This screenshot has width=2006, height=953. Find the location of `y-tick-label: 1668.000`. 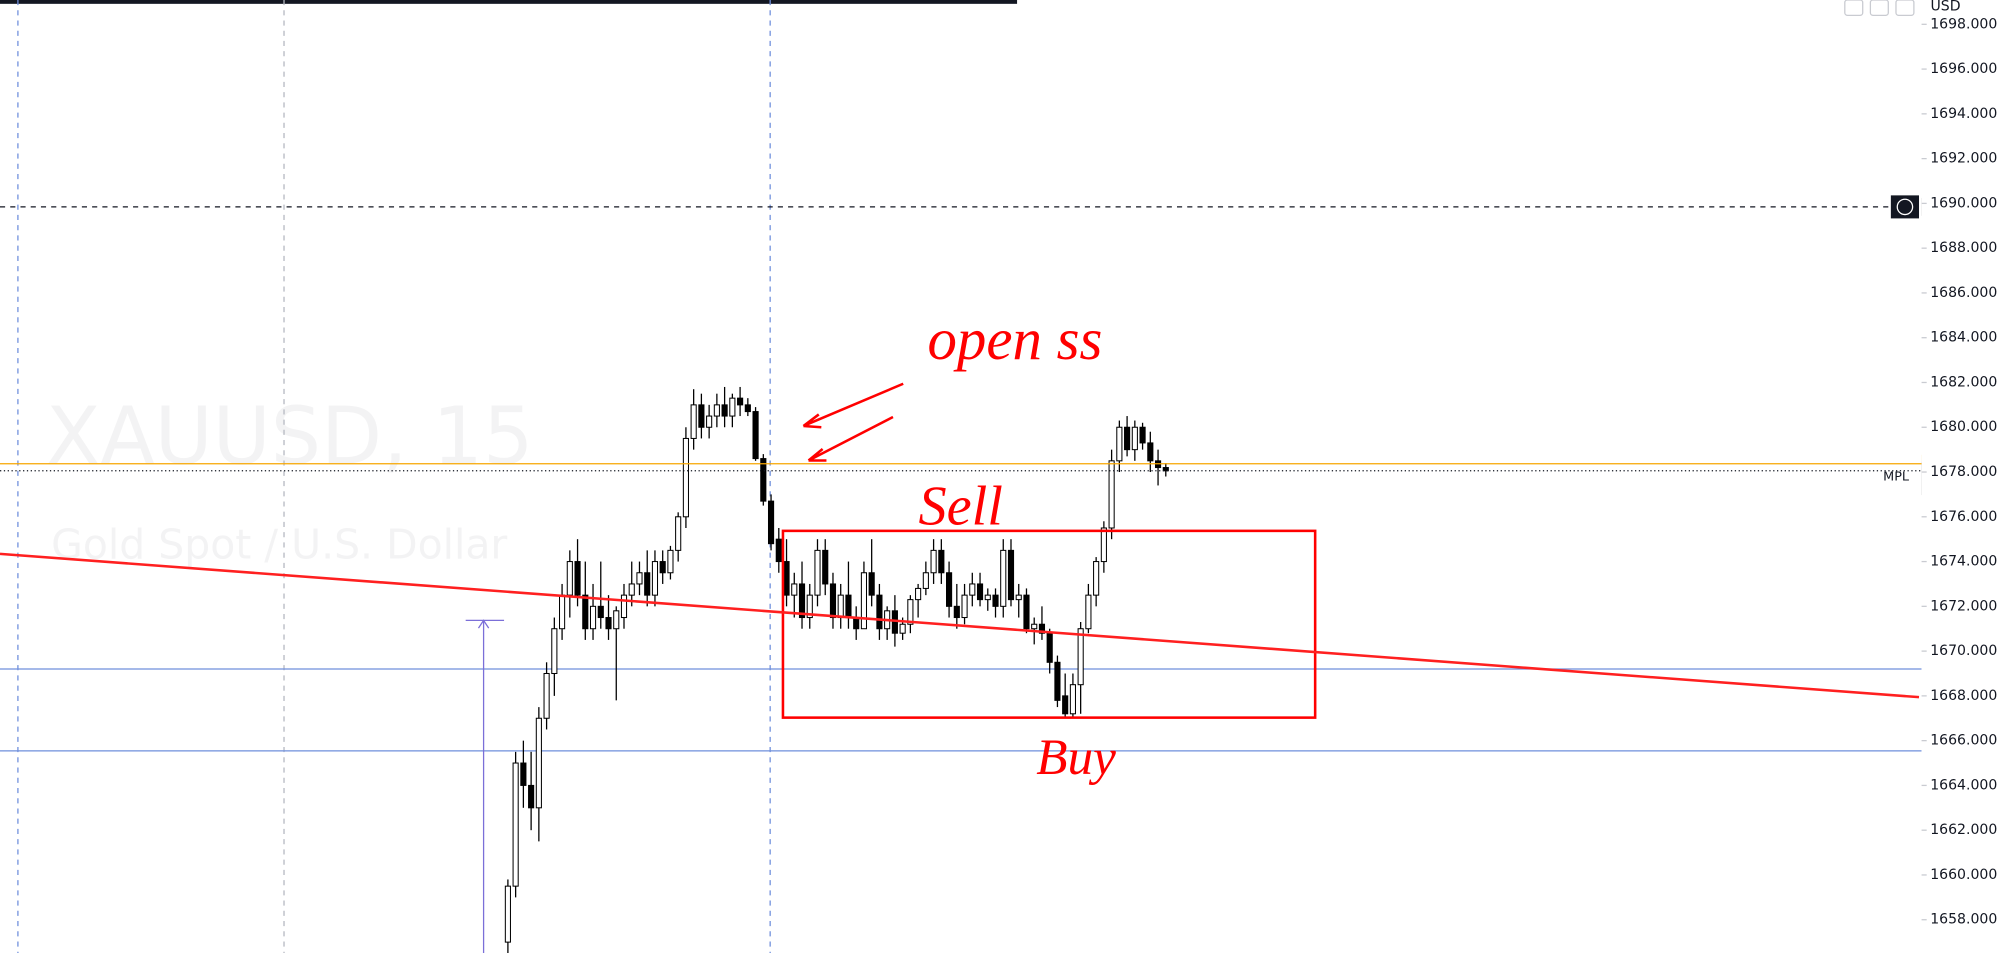

y-tick-label: 1668.000 is located at coordinates (1963, 696).